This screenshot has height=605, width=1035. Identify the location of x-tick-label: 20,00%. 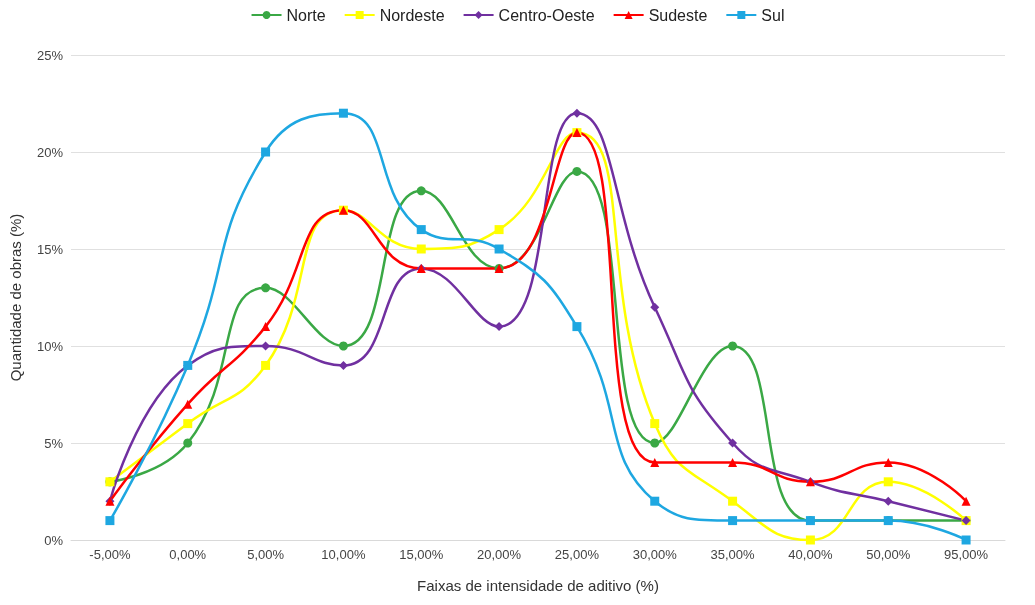
(499, 554).